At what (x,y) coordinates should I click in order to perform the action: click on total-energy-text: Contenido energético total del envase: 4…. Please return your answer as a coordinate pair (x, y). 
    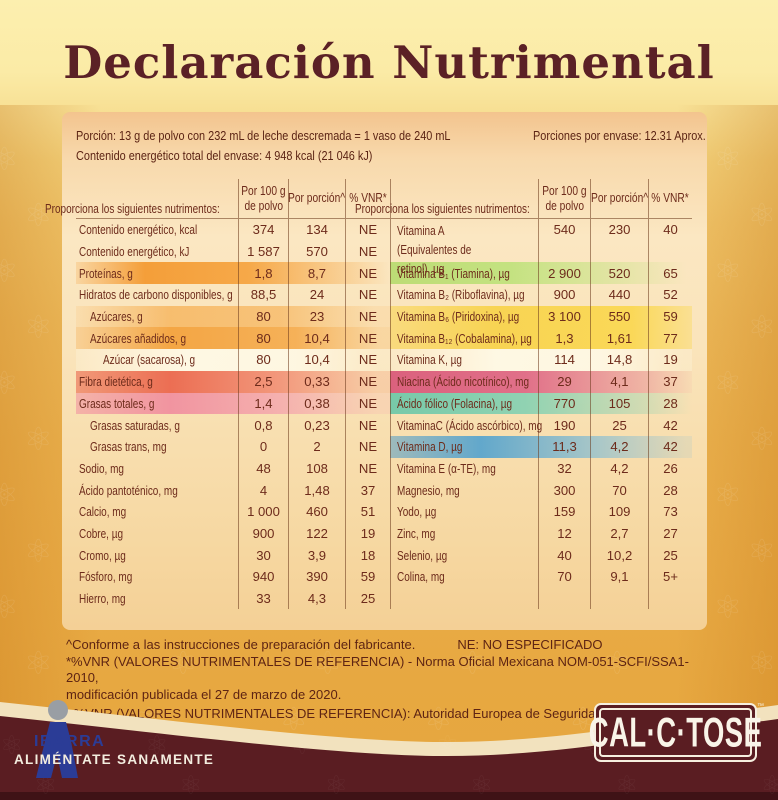
    Looking at the image, I should click on (224, 155).